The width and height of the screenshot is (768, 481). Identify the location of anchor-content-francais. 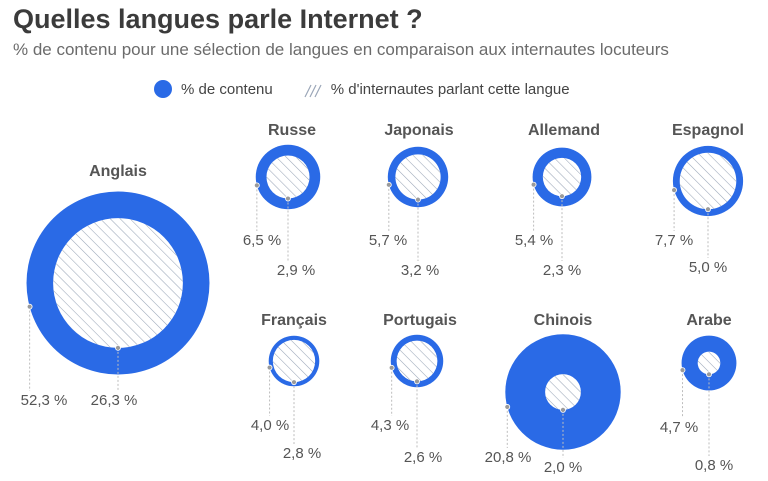
(269, 367).